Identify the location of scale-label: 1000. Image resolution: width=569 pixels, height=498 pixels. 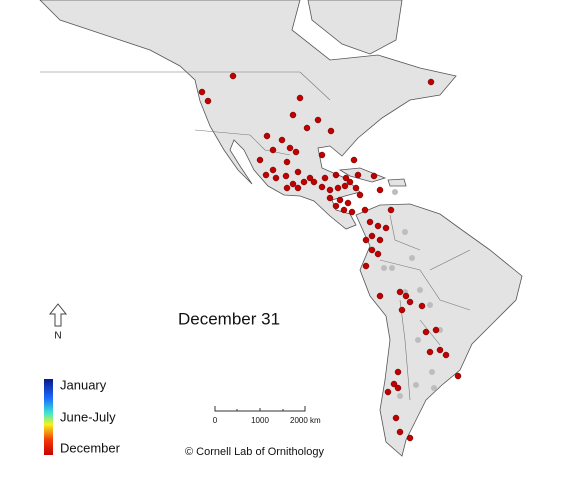
(260, 420).